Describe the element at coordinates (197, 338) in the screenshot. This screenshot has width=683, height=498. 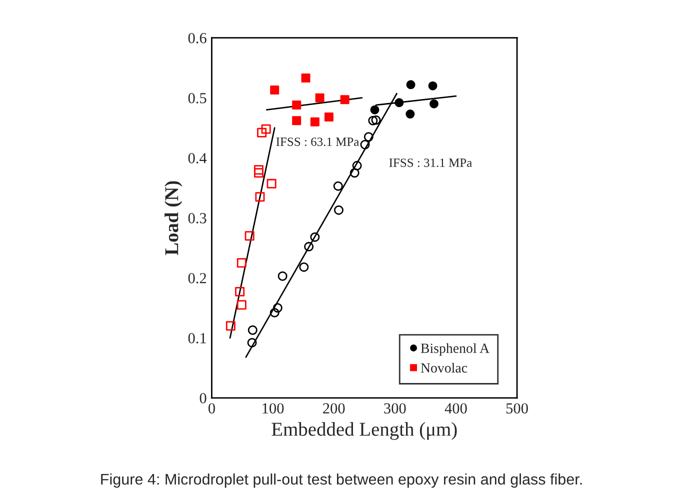
I see `y-tick-label: 0.1` at that location.